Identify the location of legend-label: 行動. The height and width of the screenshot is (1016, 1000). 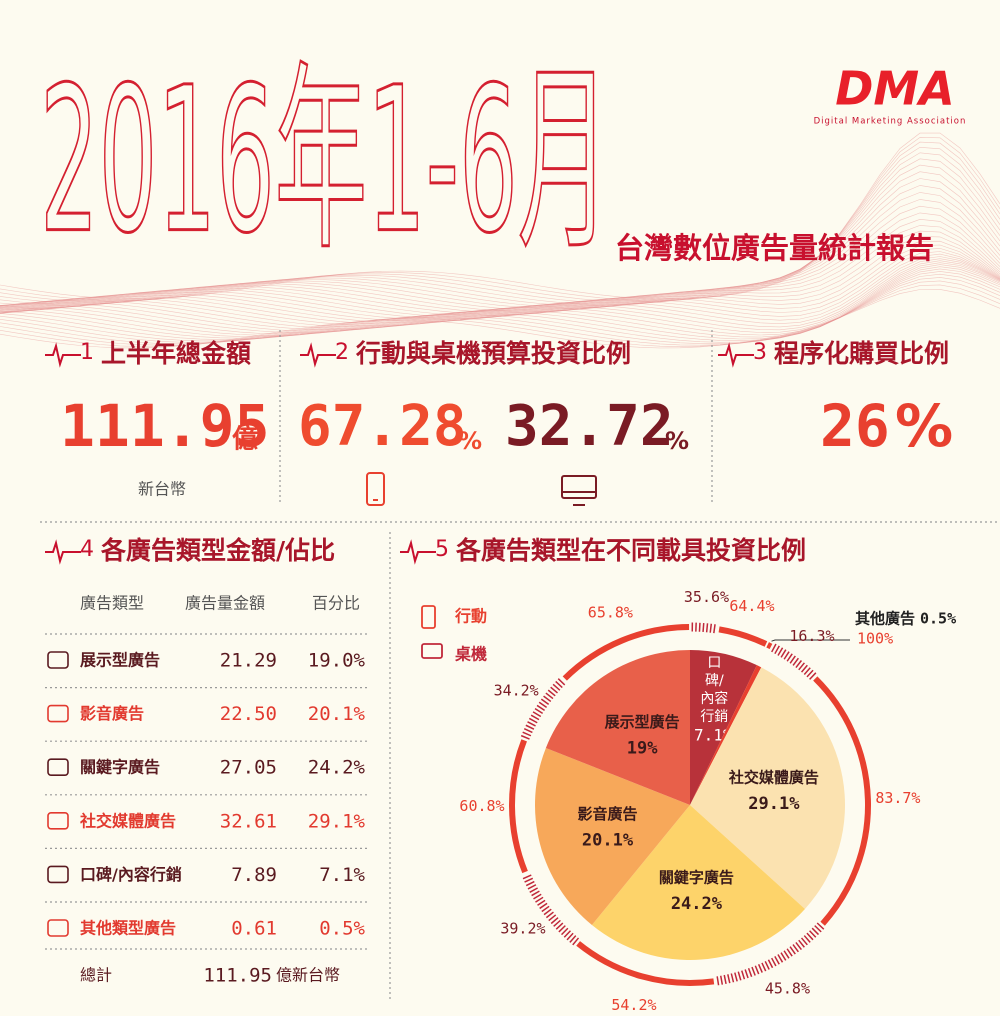
(470, 616).